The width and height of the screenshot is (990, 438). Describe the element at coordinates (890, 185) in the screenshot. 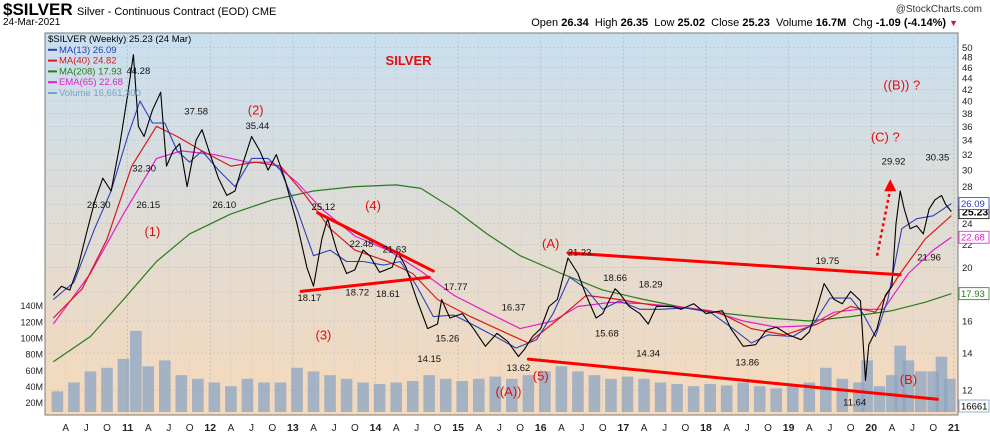

I see `arrow-head-icon` at that location.